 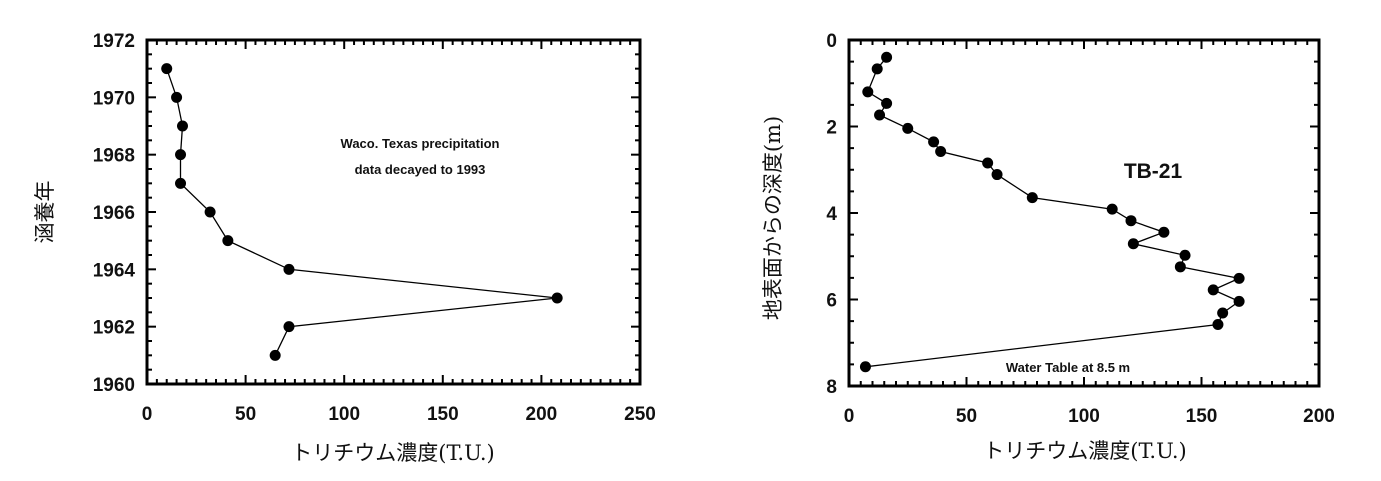 What do you see at coordinates (114, 385) in the screenshot?
I see `y-tick-label: 1960` at bounding box center [114, 385].